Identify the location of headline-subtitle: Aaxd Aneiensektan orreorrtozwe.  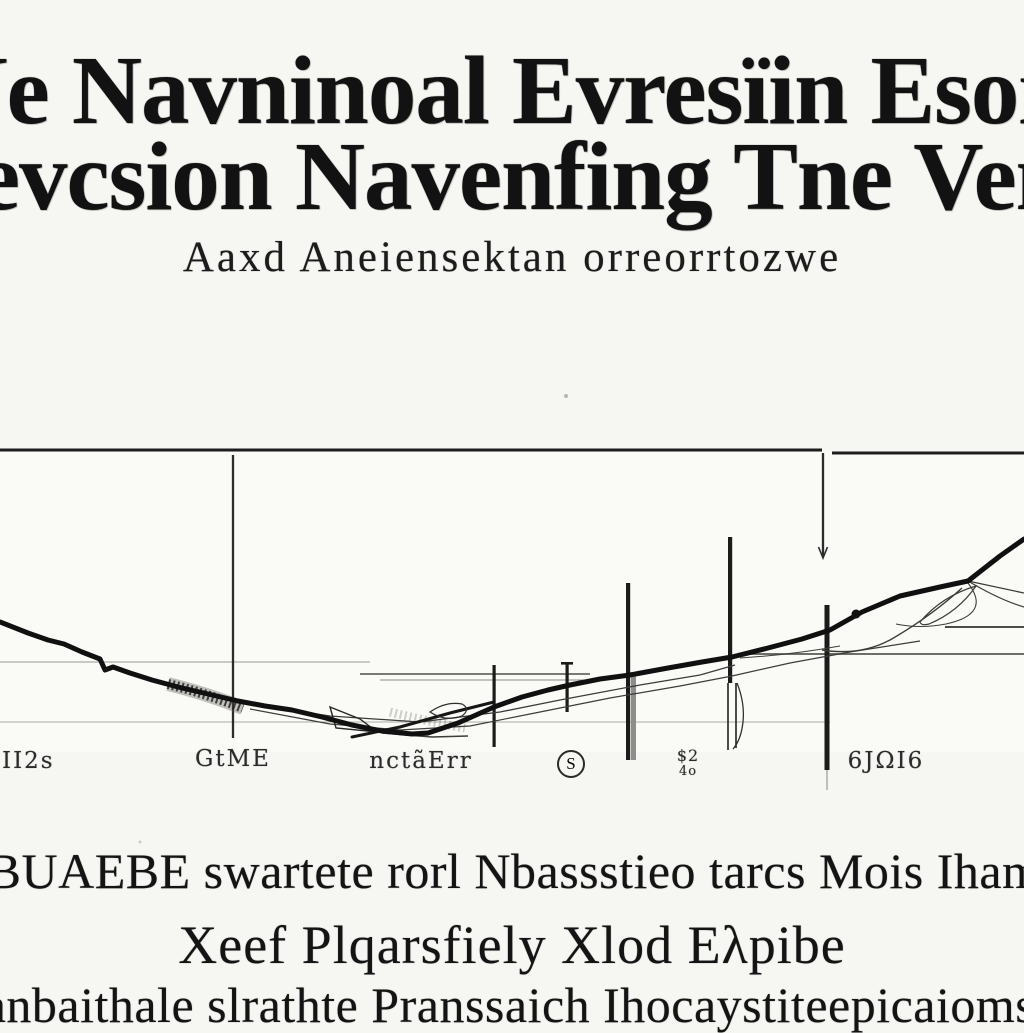
(512, 257).